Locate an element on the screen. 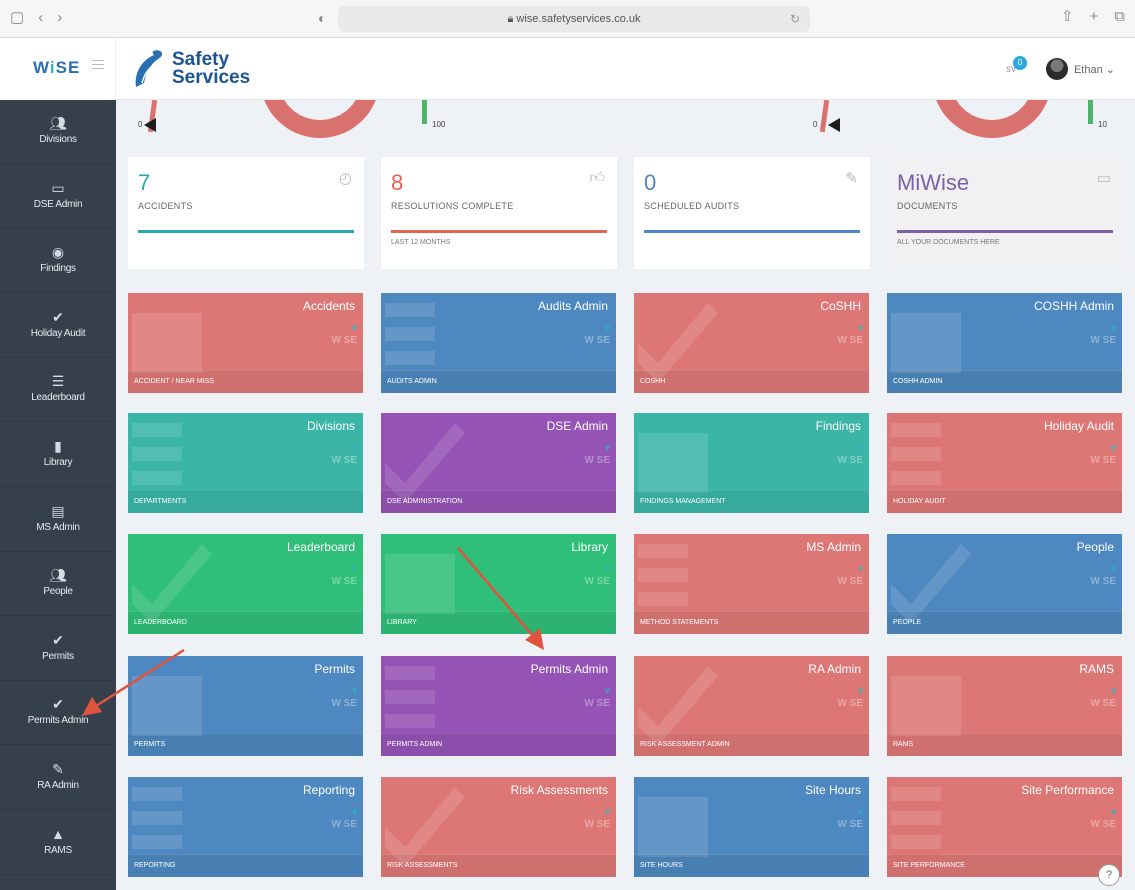  tile-coshh-admin: COSHH Admin ▾ W SE COSHH ADMIN is located at coordinates (1004, 343).